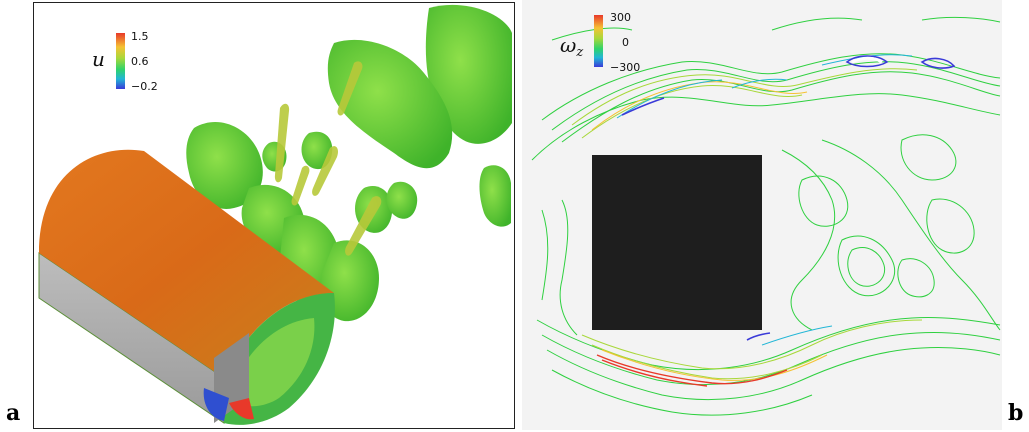  Describe the element at coordinates (677, 242) in the screenshot. I see `square-cylinder-body` at that location.